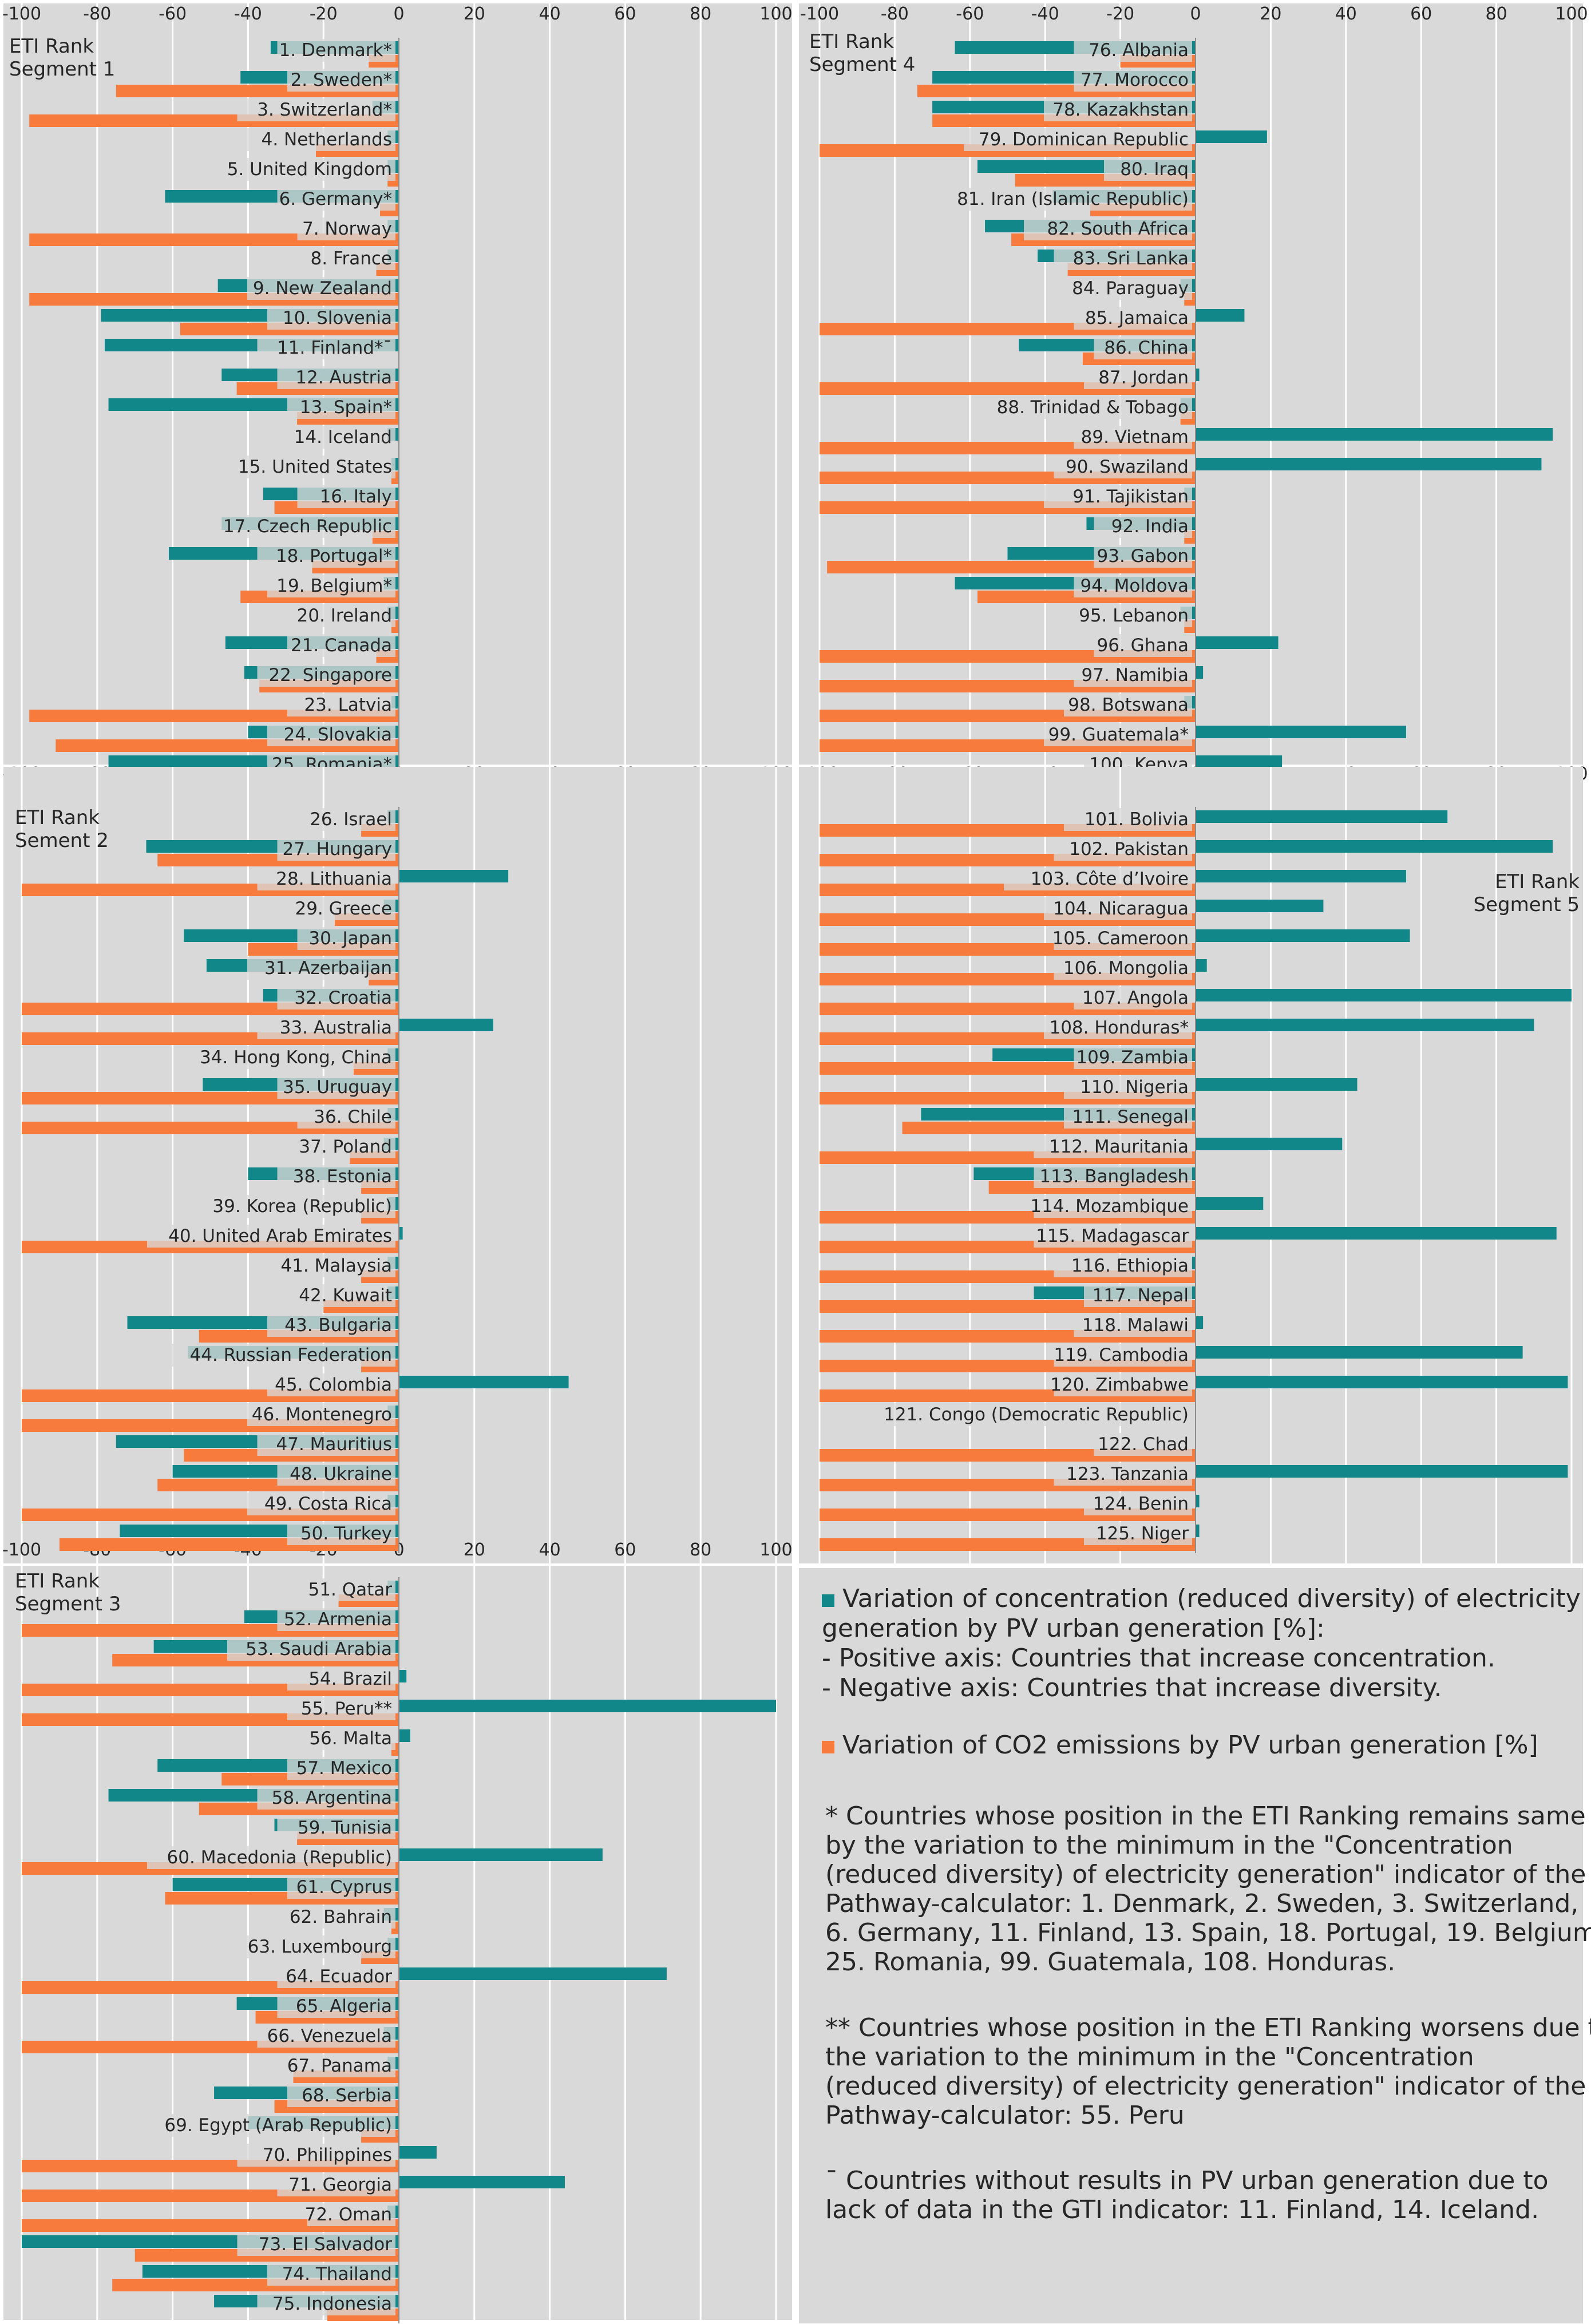 Image resolution: width=1591 pixels, height=2324 pixels. Describe the element at coordinates (279, 1857) in the screenshot. I see `category-label-60-macedonia-republic: 60. Macedonia (Republic)` at that location.